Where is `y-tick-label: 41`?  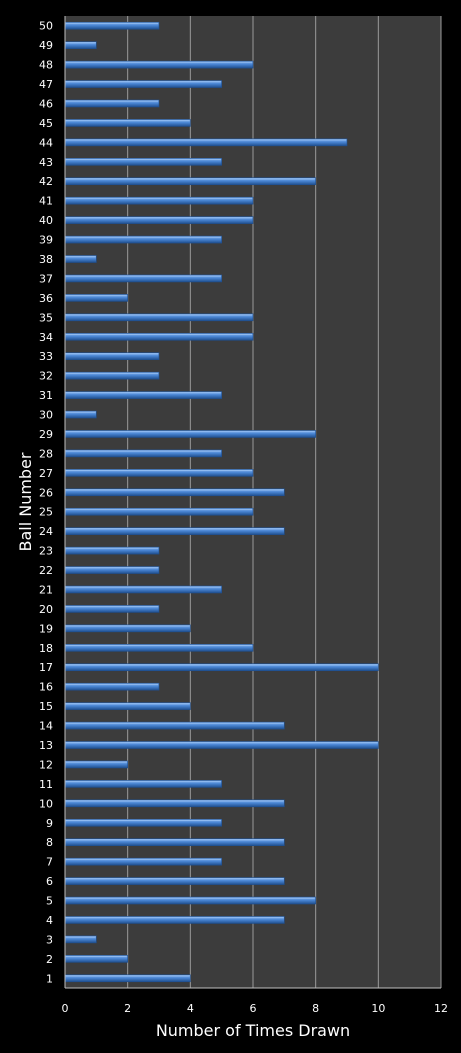
y-tick-label: 41 is located at coordinates (46, 201).